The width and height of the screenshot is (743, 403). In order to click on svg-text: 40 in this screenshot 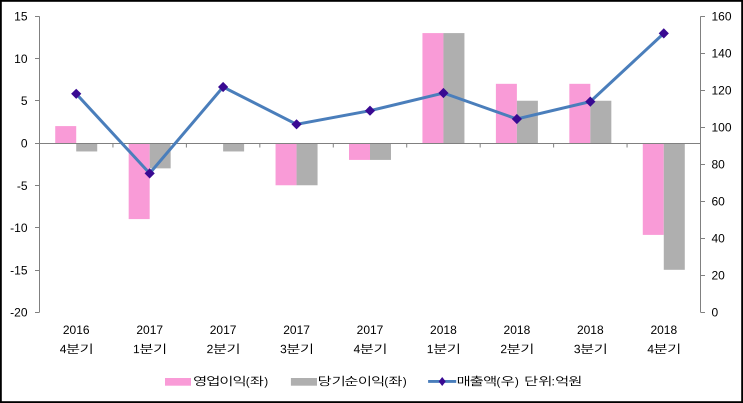, I will do `click(719, 239)`.